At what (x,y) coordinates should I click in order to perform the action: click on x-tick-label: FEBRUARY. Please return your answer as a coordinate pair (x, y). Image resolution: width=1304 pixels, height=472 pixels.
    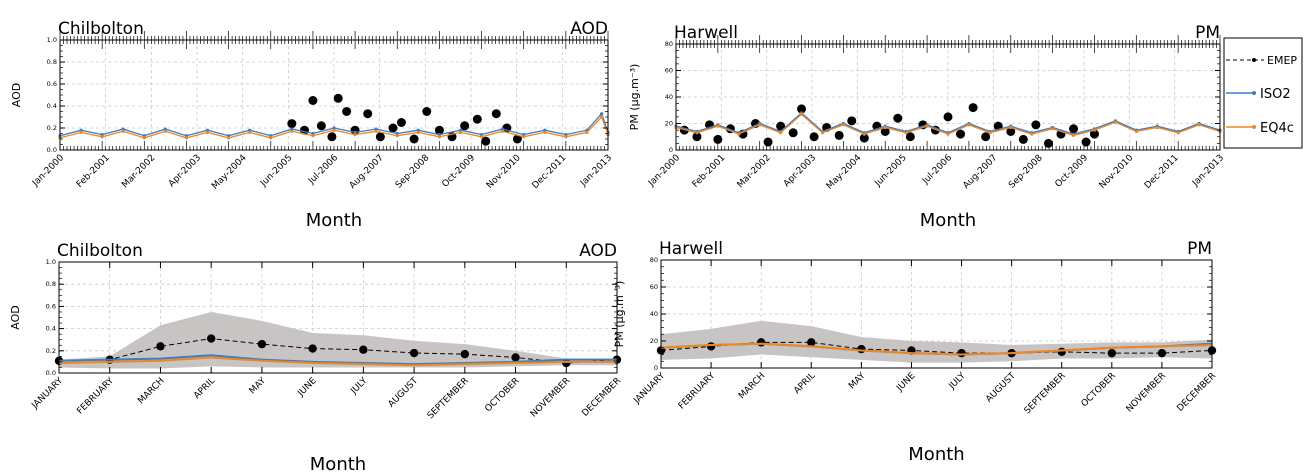
    Looking at the image, I should click on (697, 391).